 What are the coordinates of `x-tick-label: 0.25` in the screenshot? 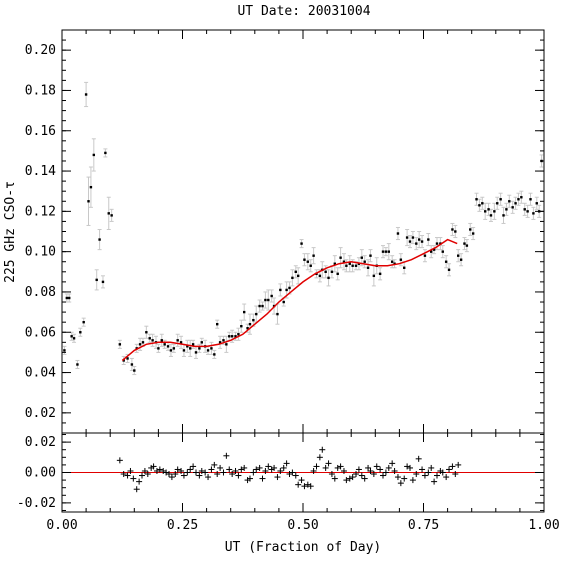 It's located at (182, 525).